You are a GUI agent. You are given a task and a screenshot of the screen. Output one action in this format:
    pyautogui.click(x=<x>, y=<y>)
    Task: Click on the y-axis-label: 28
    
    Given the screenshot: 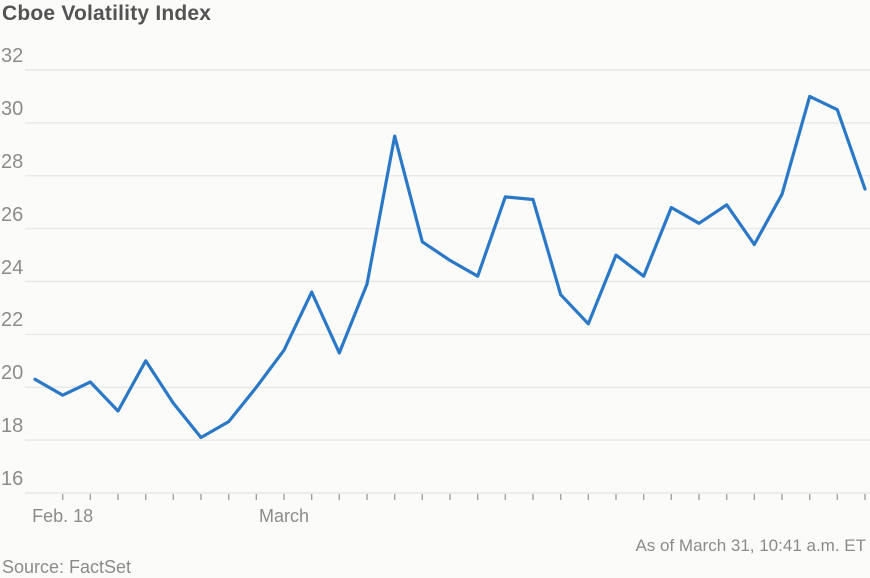 What is the action you would take?
    pyautogui.click(x=12, y=161)
    